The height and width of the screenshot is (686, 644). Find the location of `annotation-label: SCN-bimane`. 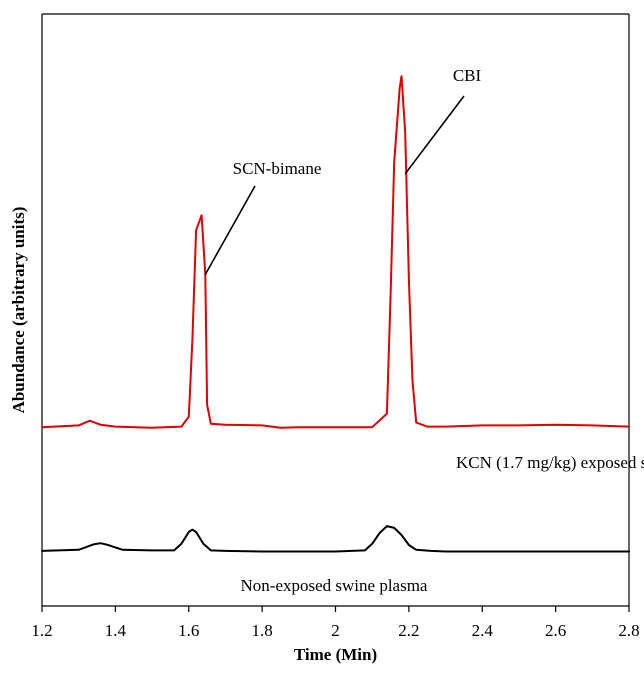

annotation-label: SCN-bimane is located at coordinates (277, 168).